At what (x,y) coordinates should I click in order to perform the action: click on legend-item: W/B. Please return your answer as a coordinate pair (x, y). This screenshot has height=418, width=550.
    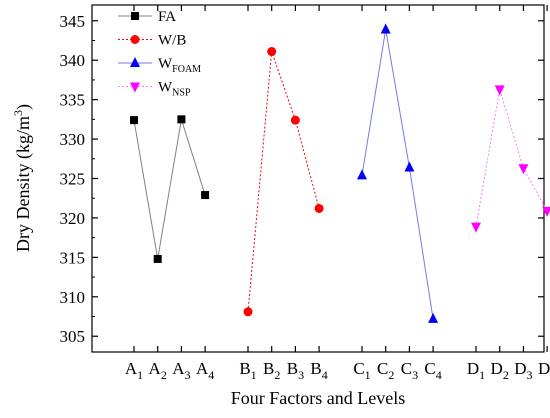
    Looking at the image, I should click on (152, 41).